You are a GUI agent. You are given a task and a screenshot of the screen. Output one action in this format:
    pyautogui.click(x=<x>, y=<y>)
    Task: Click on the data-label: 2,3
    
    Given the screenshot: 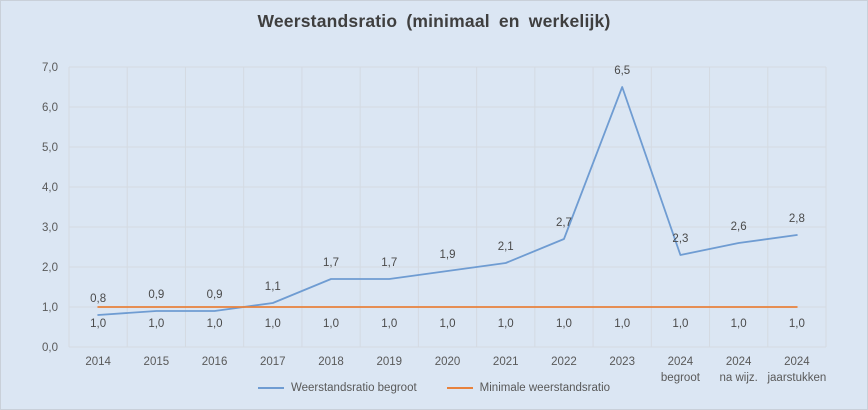 What is the action you would take?
    pyautogui.click(x=680, y=239)
    